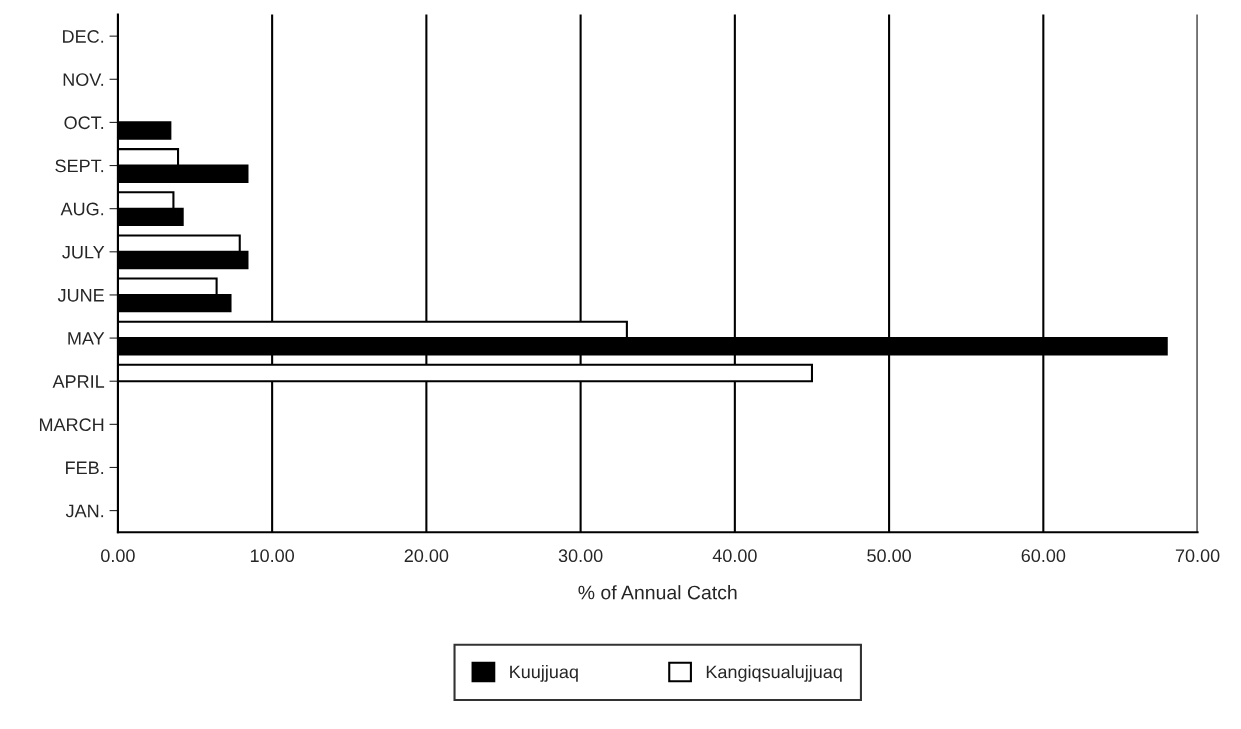 The image size is (1241, 729). Describe the element at coordinates (79, 166) in the screenshot. I see `y-tick-label: SEPT.` at that location.